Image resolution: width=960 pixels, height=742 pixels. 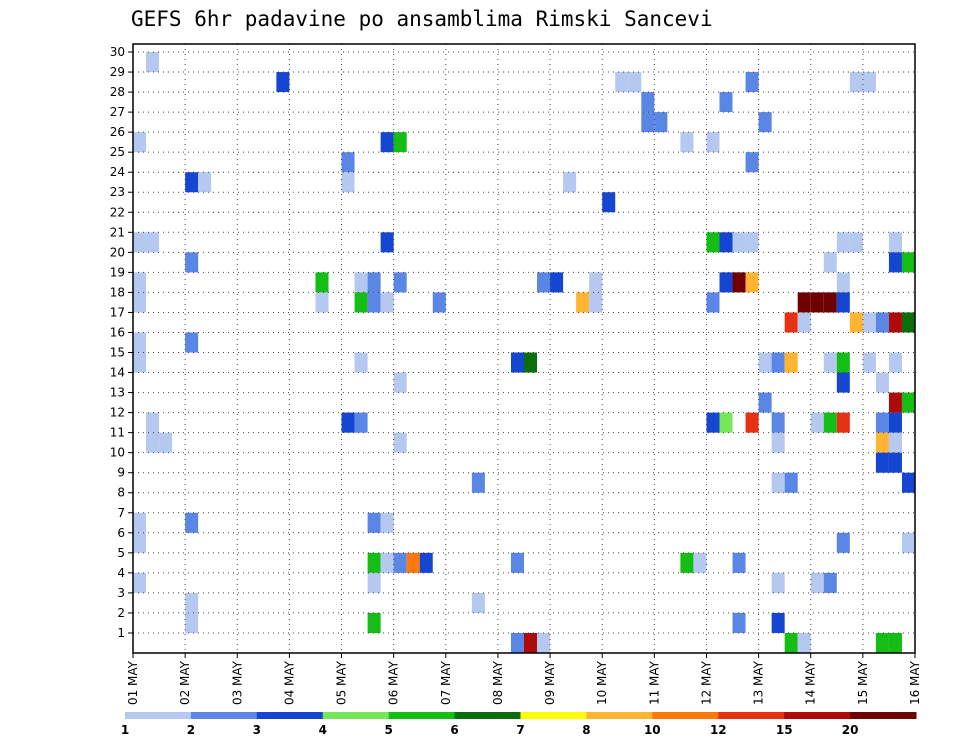 I want to click on colorbar-label-20: 20, so click(x=850, y=730).